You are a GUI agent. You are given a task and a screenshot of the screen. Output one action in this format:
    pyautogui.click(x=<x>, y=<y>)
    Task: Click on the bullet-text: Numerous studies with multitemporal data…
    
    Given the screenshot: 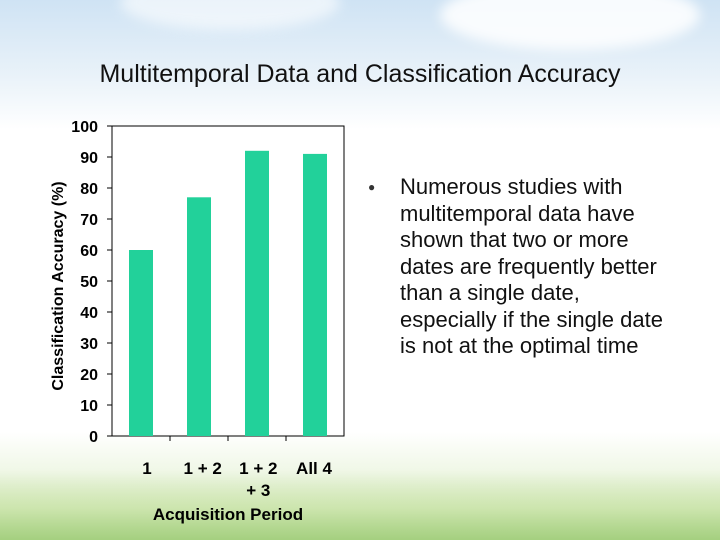 What is the action you would take?
    pyautogui.click(x=531, y=266)
    